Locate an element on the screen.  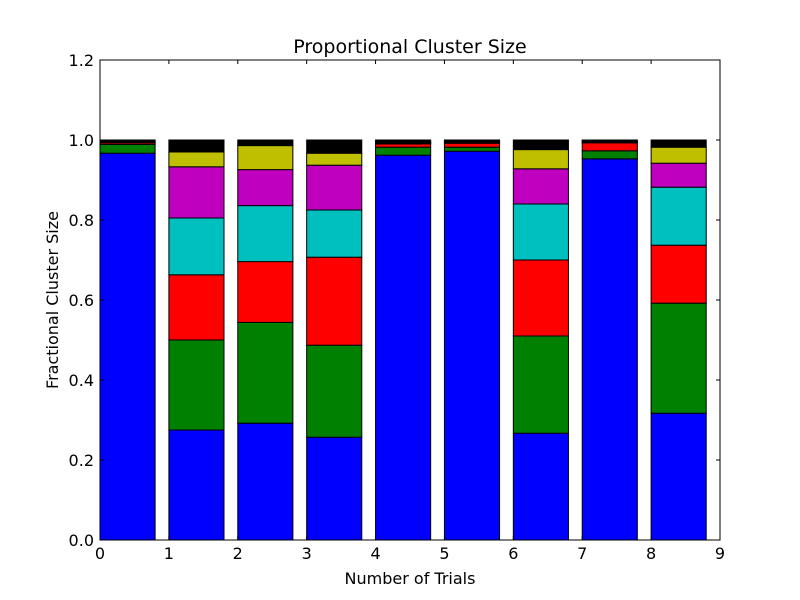
x-tick-label-7: 7 is located at coordinates (582, 553).